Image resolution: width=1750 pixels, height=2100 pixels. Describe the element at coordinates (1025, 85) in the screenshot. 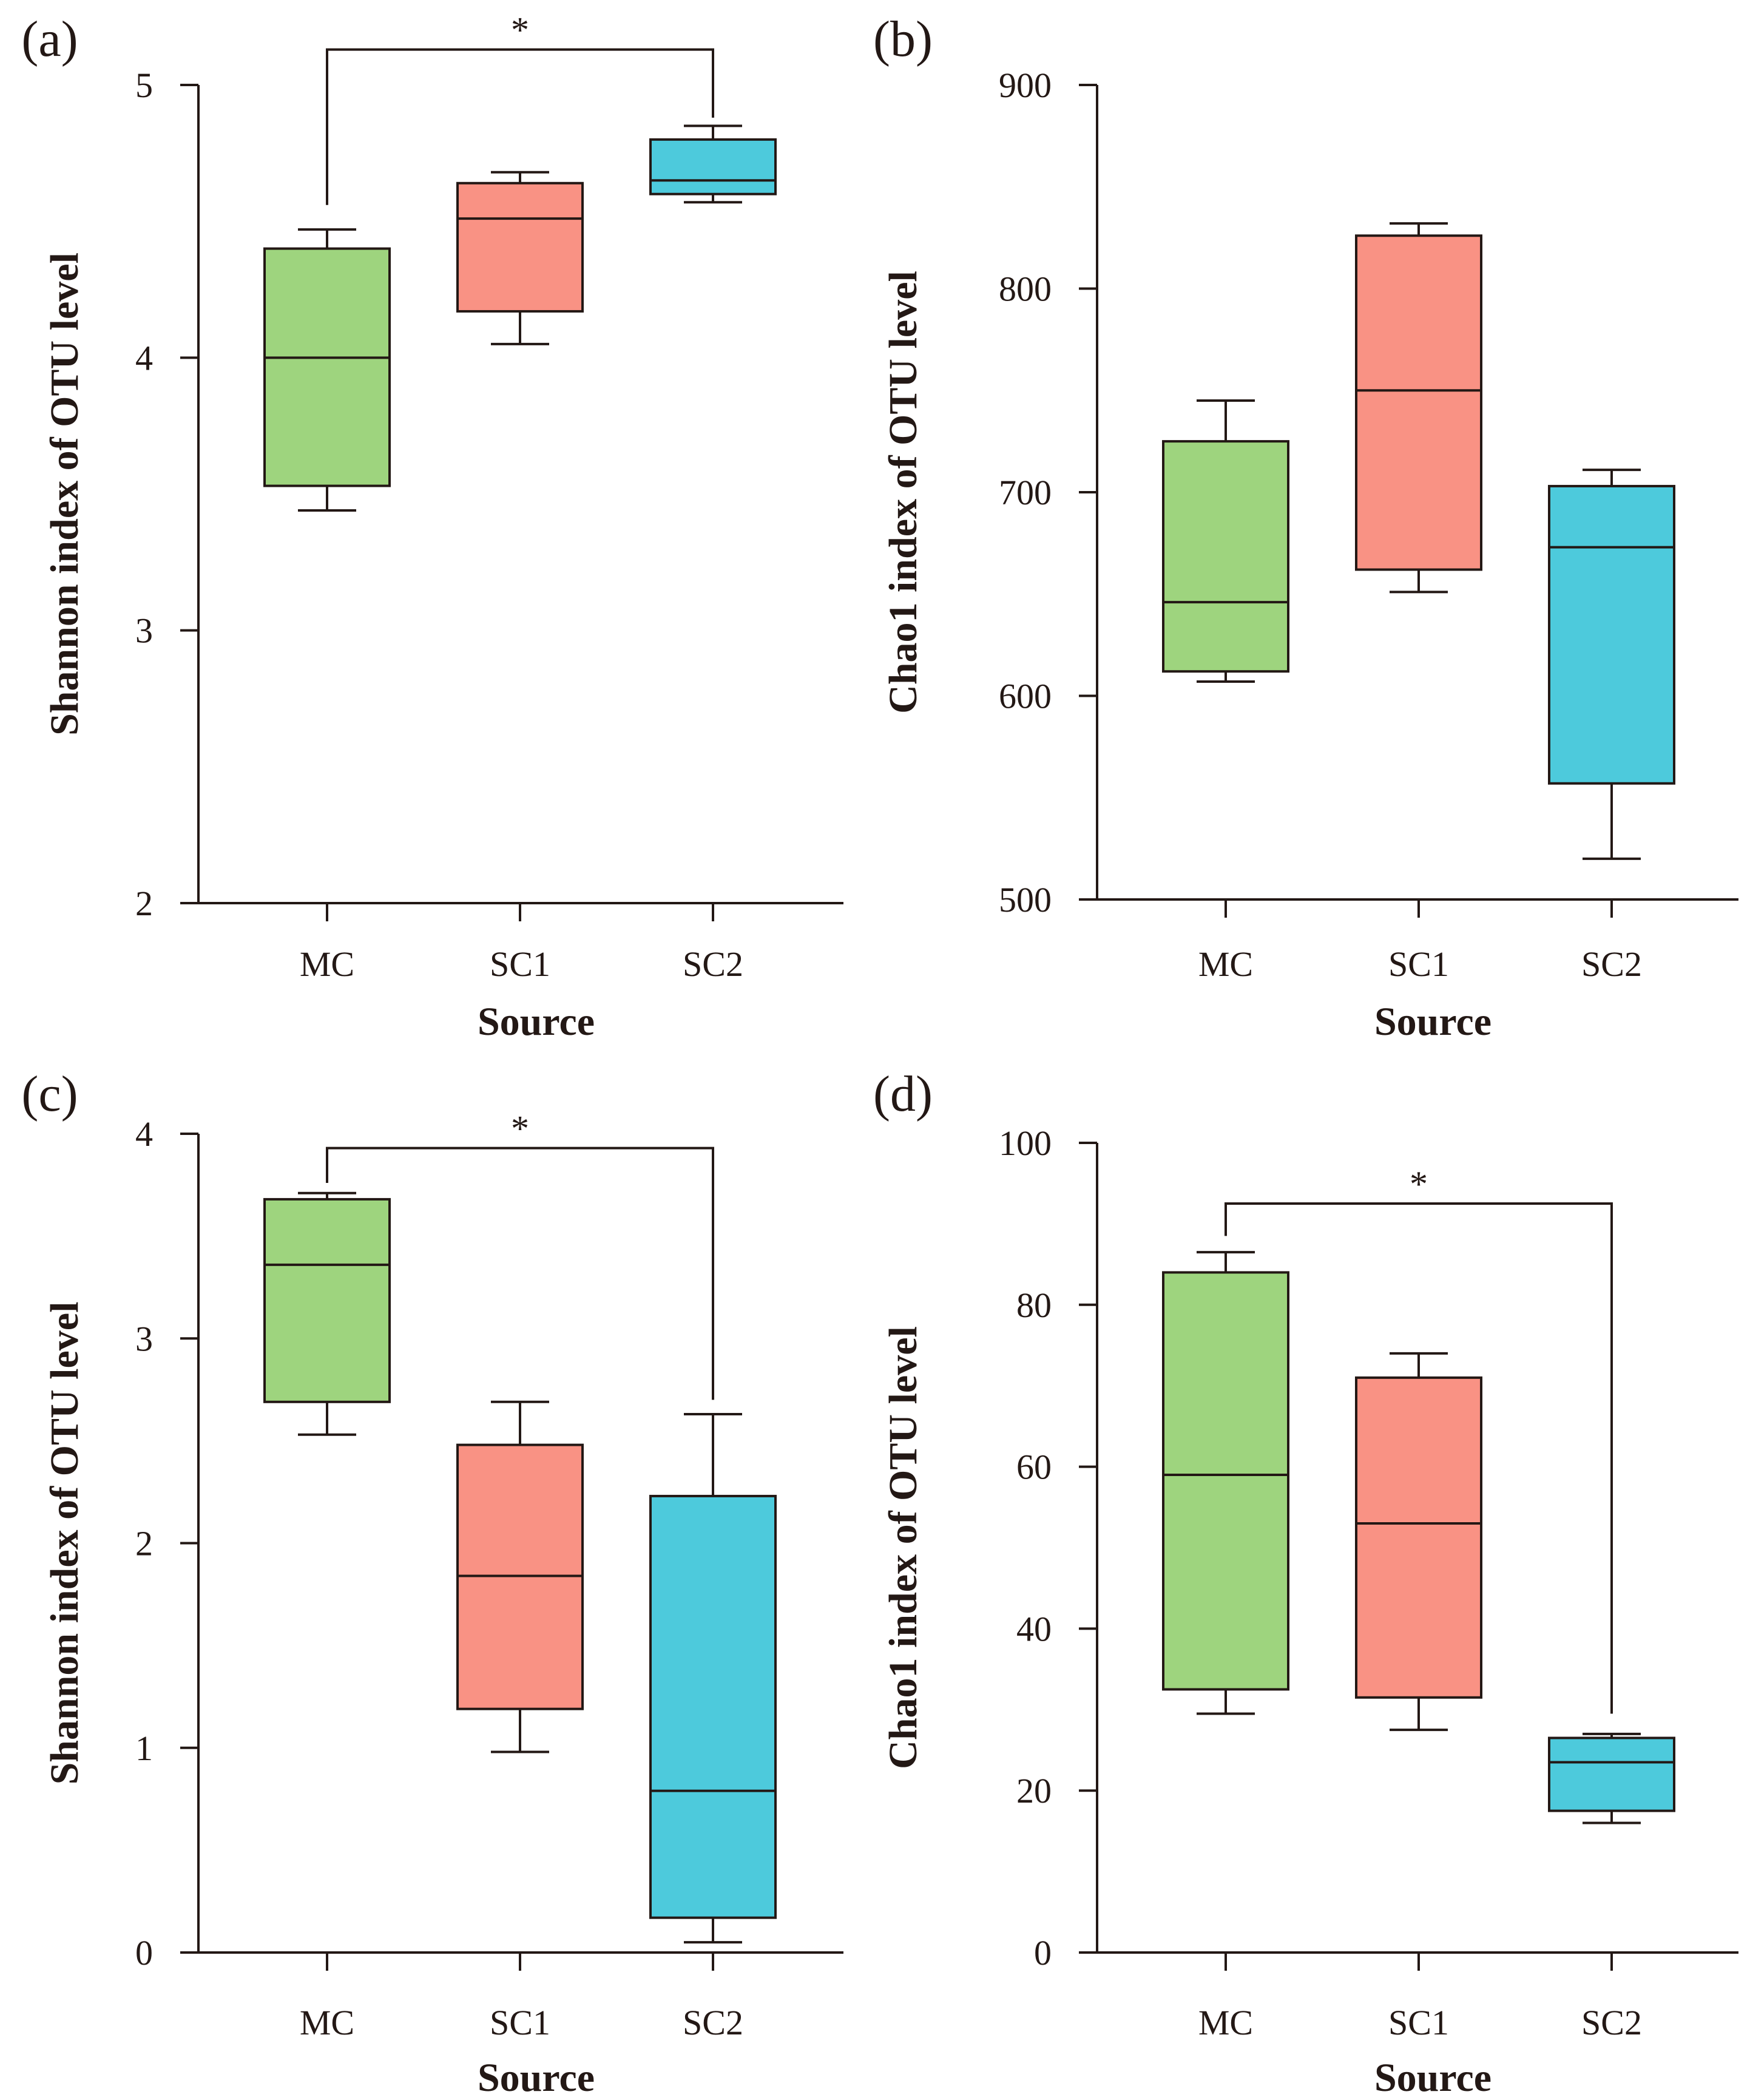

I see `y-tick-label: 900` at that location.